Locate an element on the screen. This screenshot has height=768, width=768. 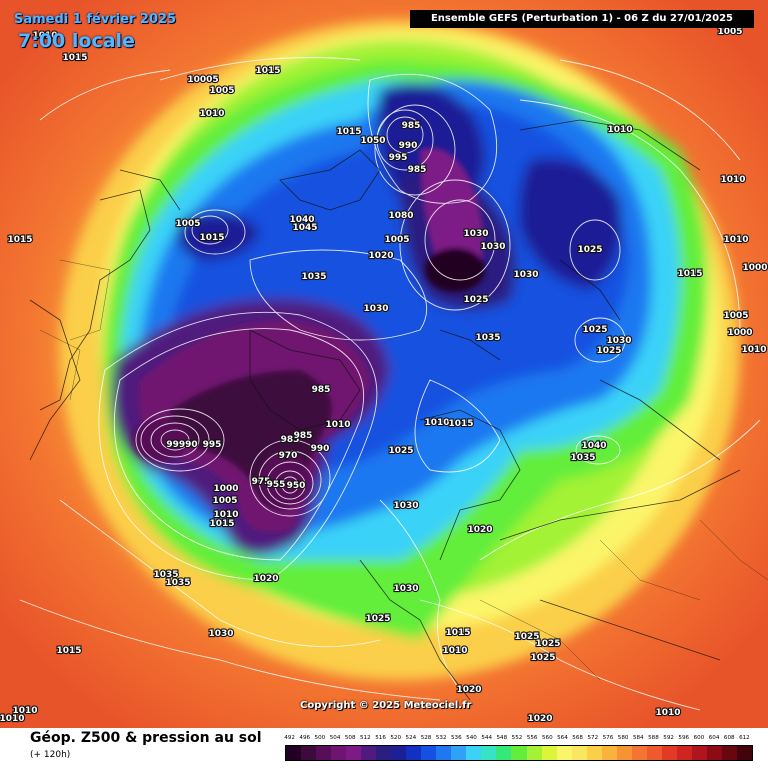
scale-value-label: 596 is located at coordinates (684, 738).